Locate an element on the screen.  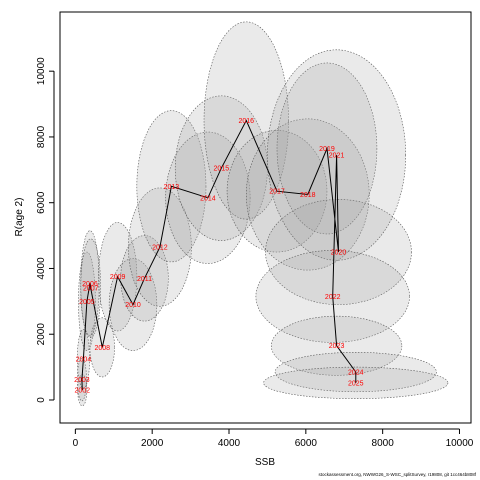
year-label-2007: 2007 is located at coordinates (91, 289).